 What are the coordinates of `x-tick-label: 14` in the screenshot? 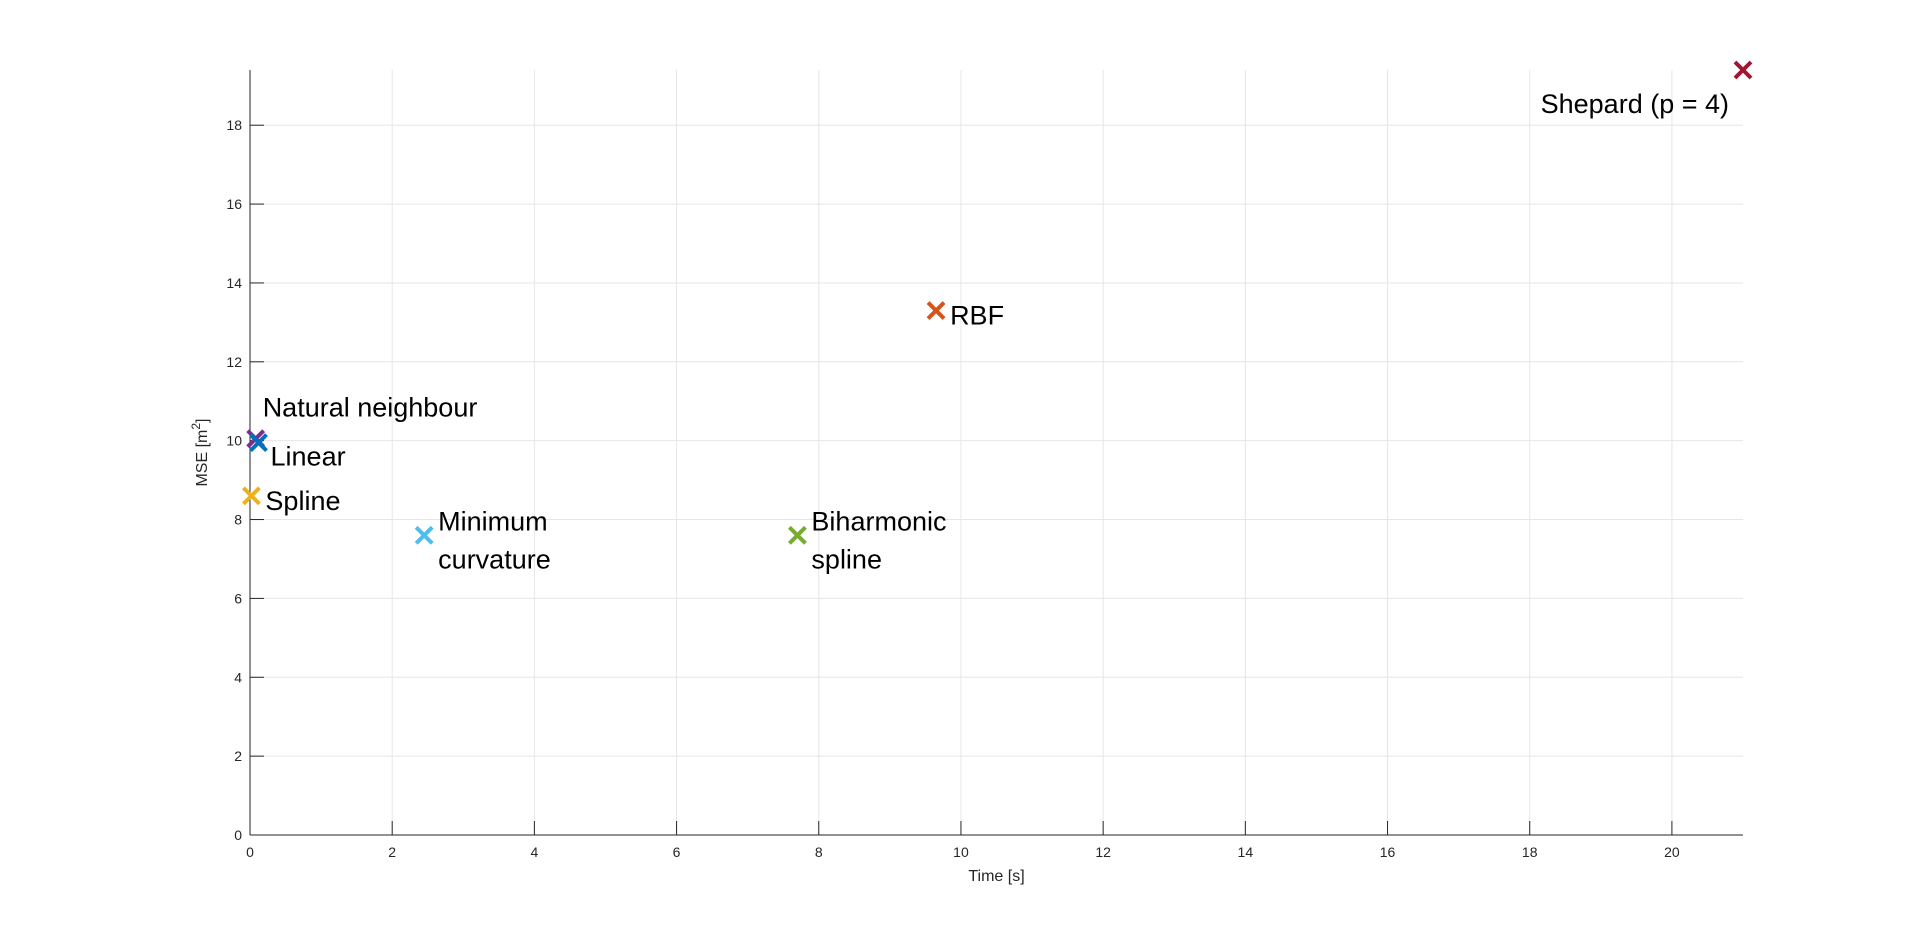 It's located at (1246, 852).